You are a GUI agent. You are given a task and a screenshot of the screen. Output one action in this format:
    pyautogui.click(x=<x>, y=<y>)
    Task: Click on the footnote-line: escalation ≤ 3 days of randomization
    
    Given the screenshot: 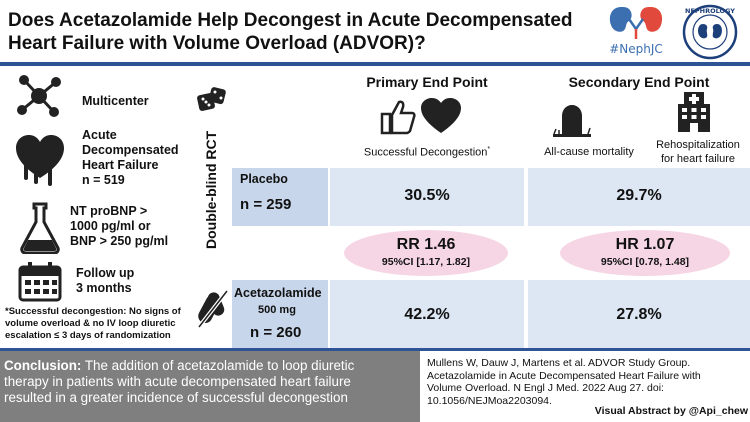 What is the action you would take?
    pyautogui.click(x=88, y=335)
    